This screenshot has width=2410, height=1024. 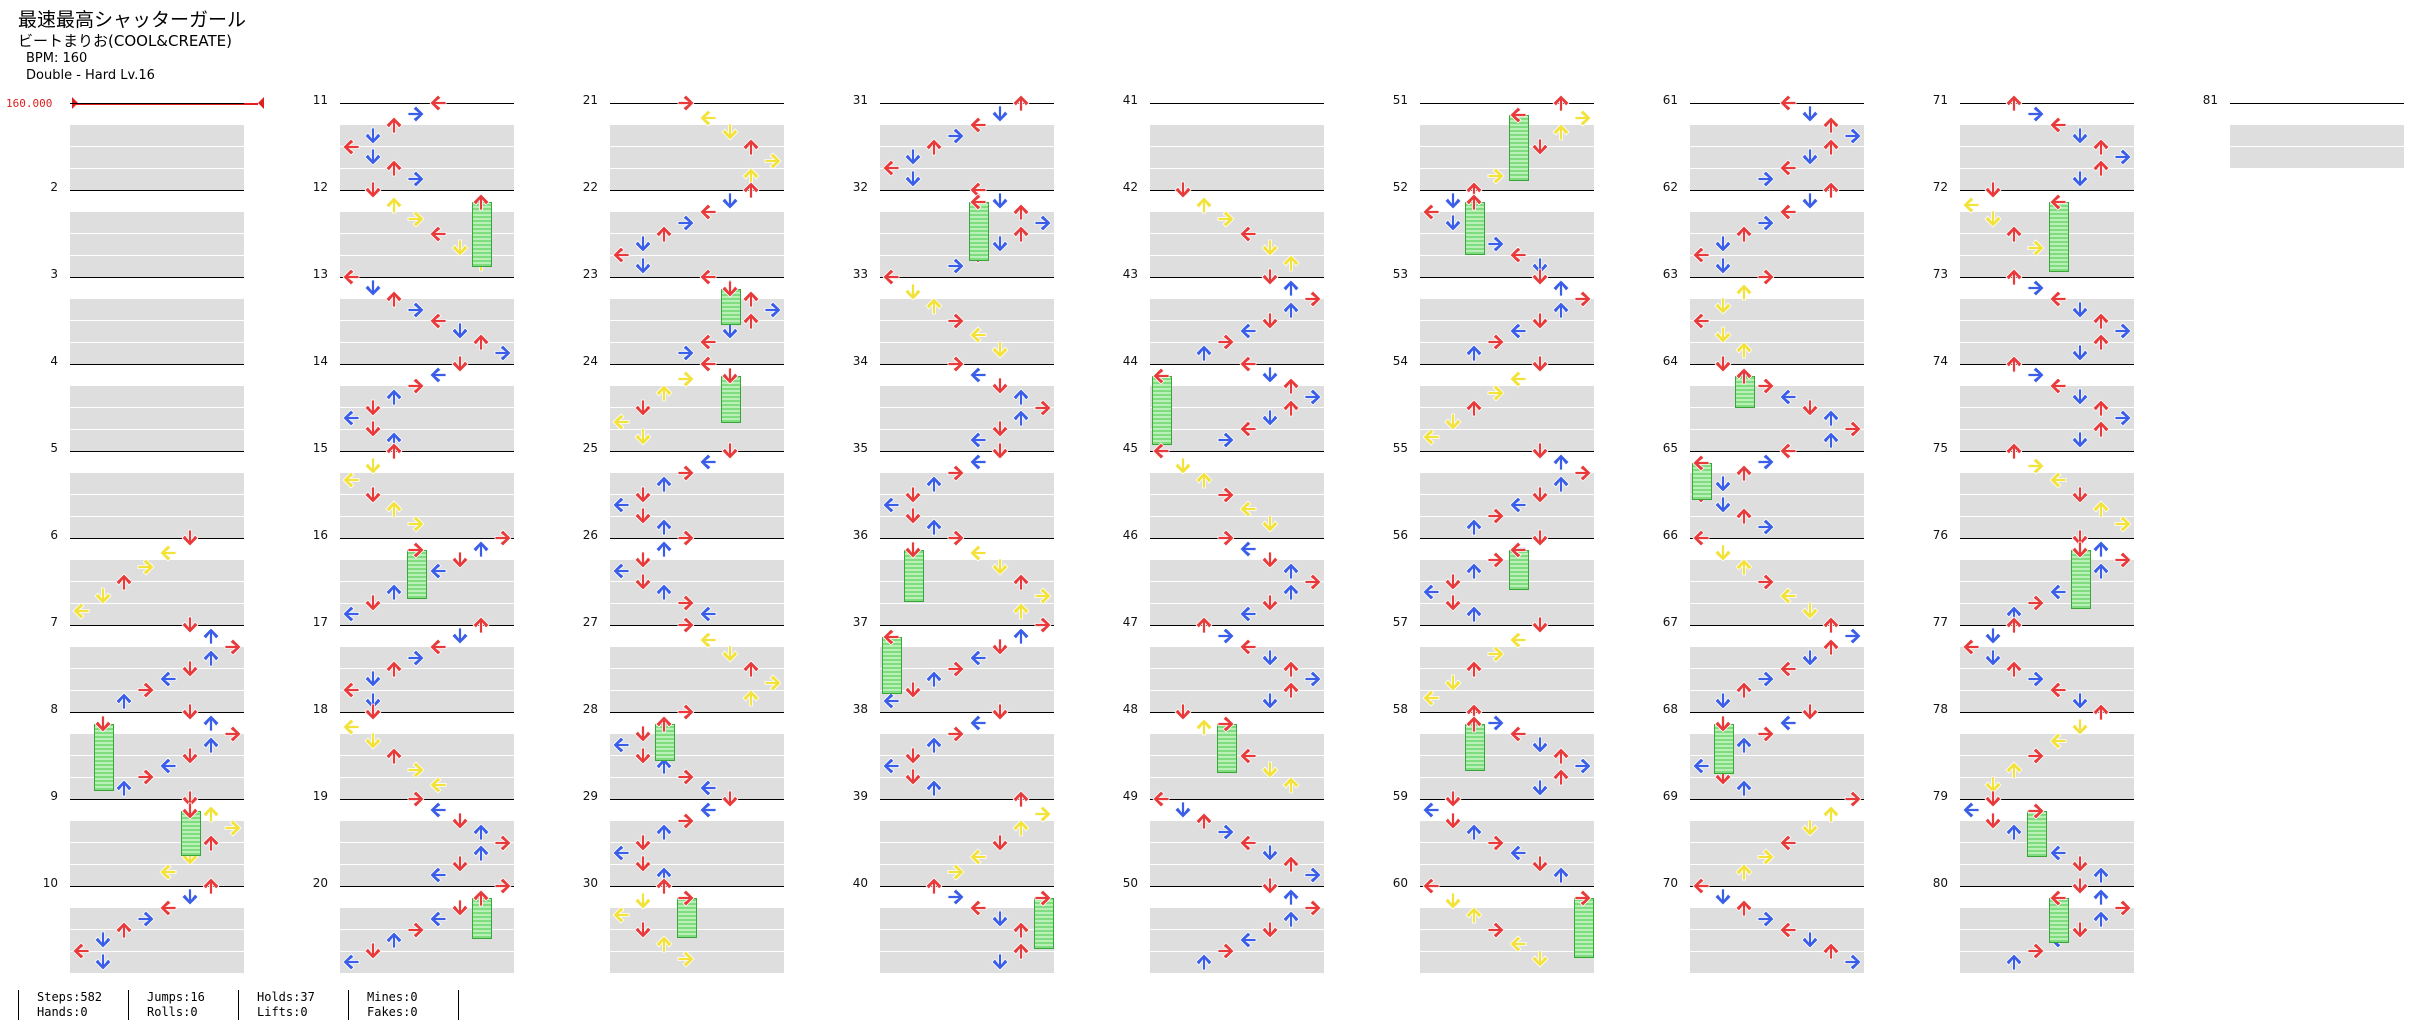 I want to click on measure-number: 43, so click(x=1130, y=274).